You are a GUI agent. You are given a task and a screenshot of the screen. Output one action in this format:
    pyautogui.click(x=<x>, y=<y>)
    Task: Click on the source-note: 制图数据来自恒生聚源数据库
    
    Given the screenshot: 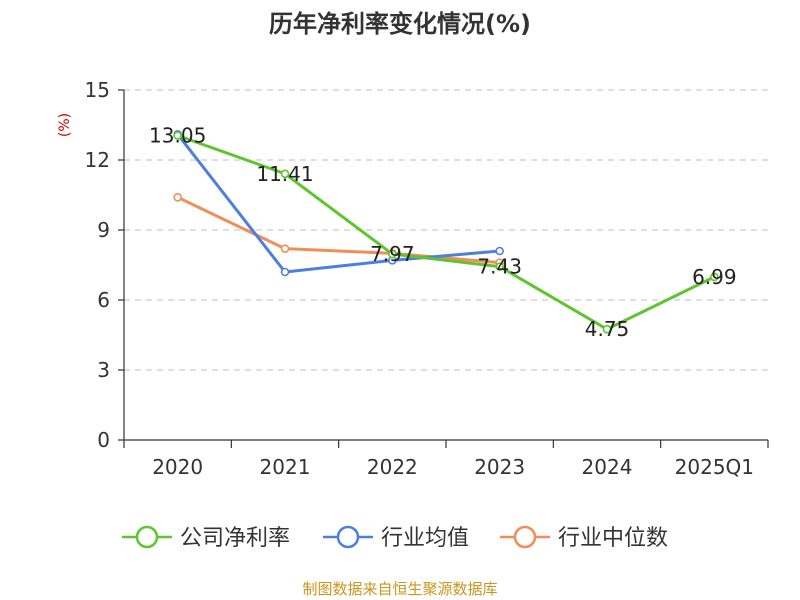 What is the action you would take?
    pyautogui.click(x=399, y=589)
    